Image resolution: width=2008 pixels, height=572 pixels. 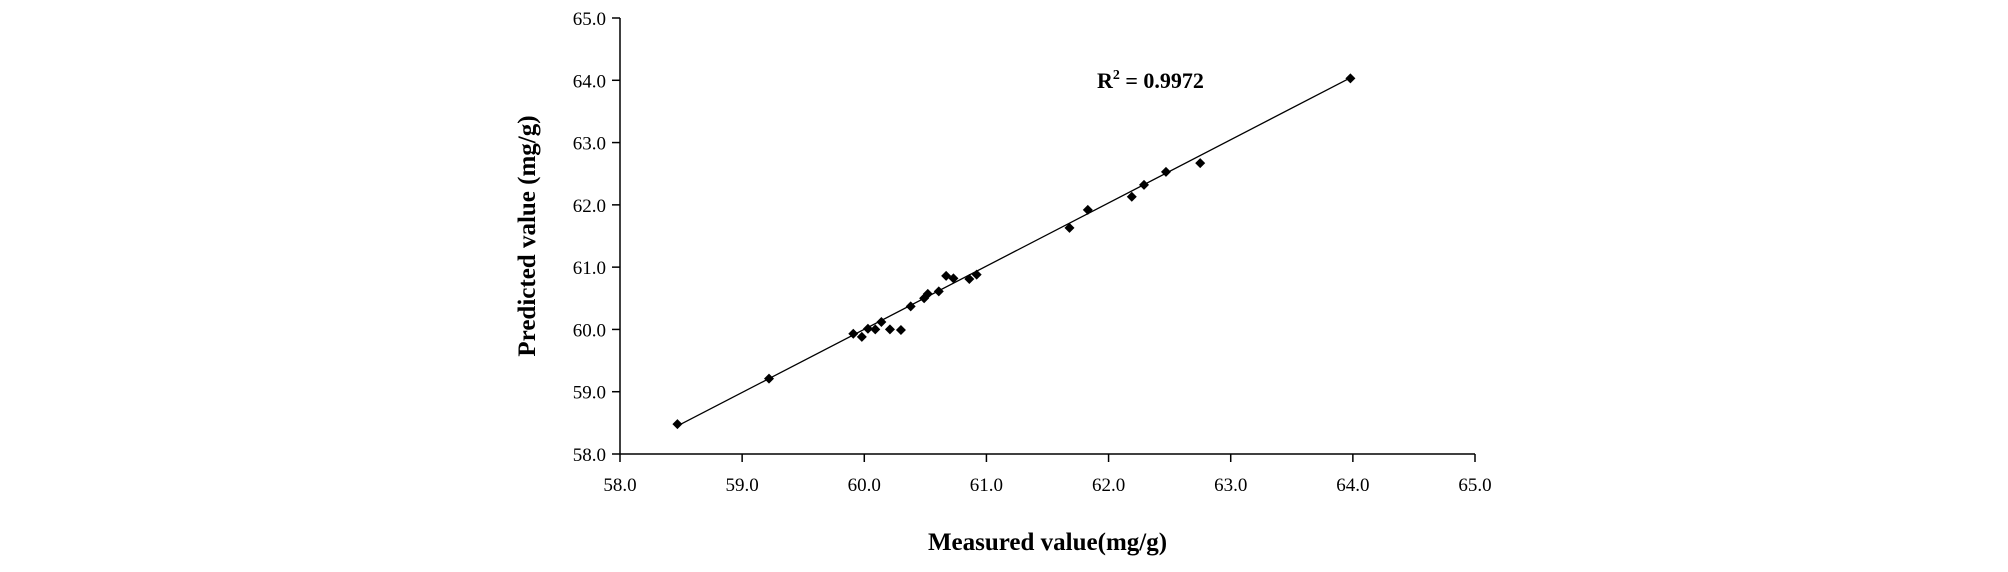 I want to click on r-squared-value: = 0.9972, so click(x=1162, y=80).